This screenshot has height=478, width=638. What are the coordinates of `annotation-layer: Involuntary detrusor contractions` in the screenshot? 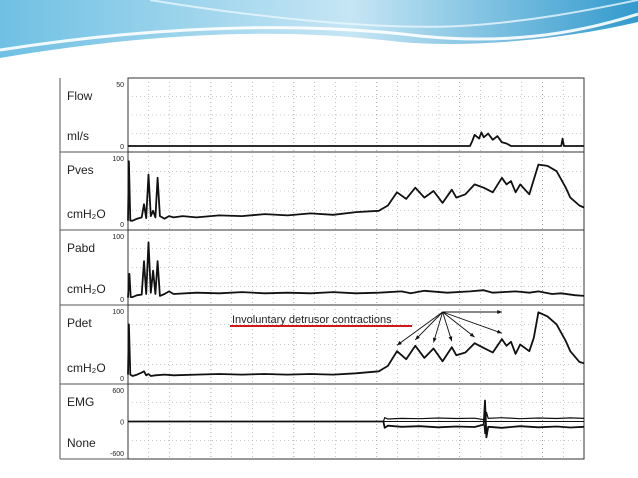 It's located at (366, 328).